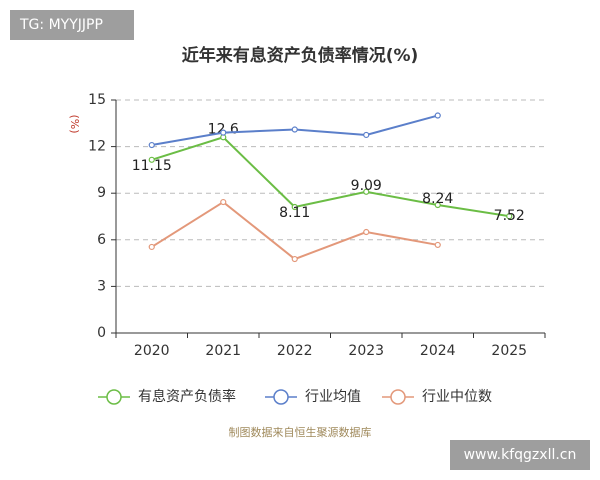 The width and height of the screenshot is (600, 480). Describe the element at coordinates (152, 351) in the screenshot. I see `x-tick-label: 2020` at that location.